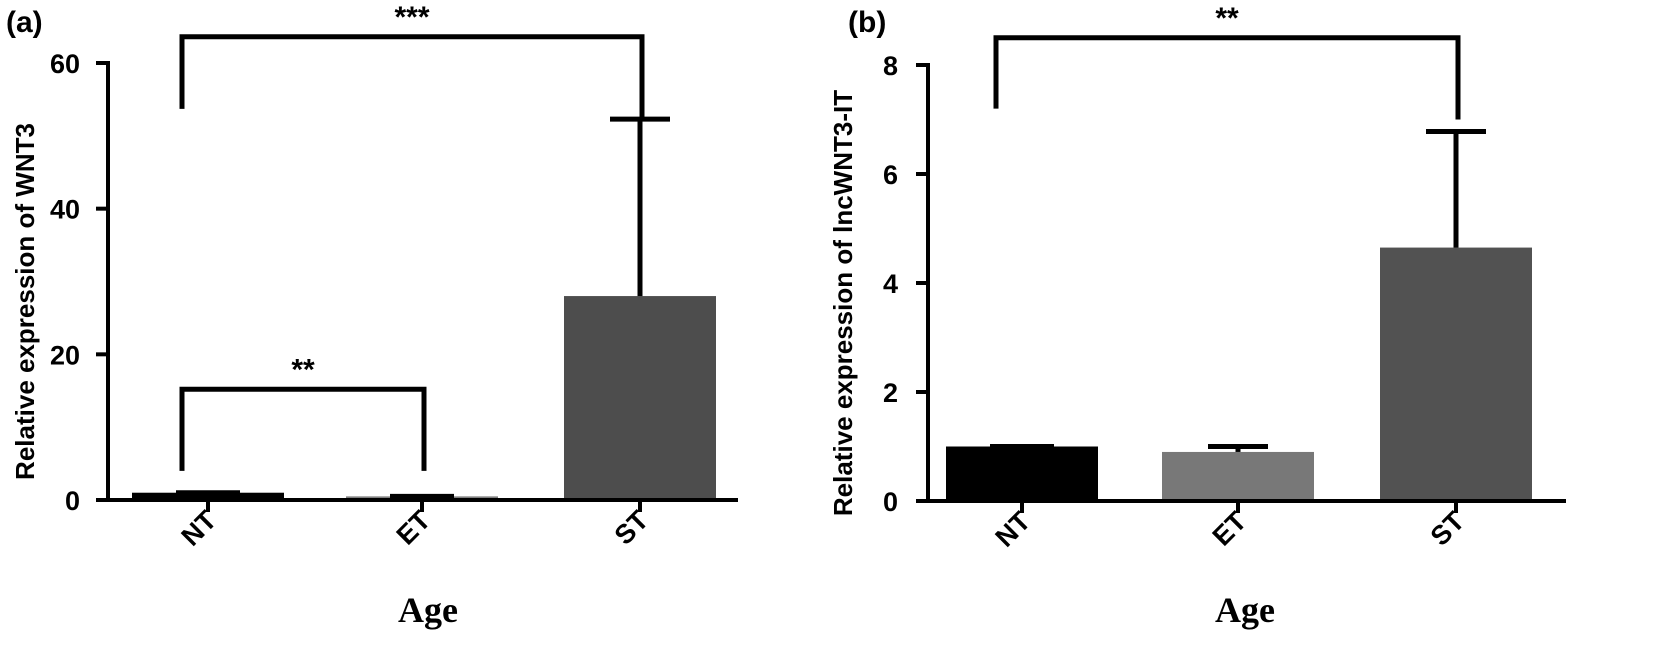 The width and height of the screenshot is (1658, 664). What do you see at coordinates (411, 17) in the screenshot?
I see `significance-label: ***` at bounding box center [411, 17].